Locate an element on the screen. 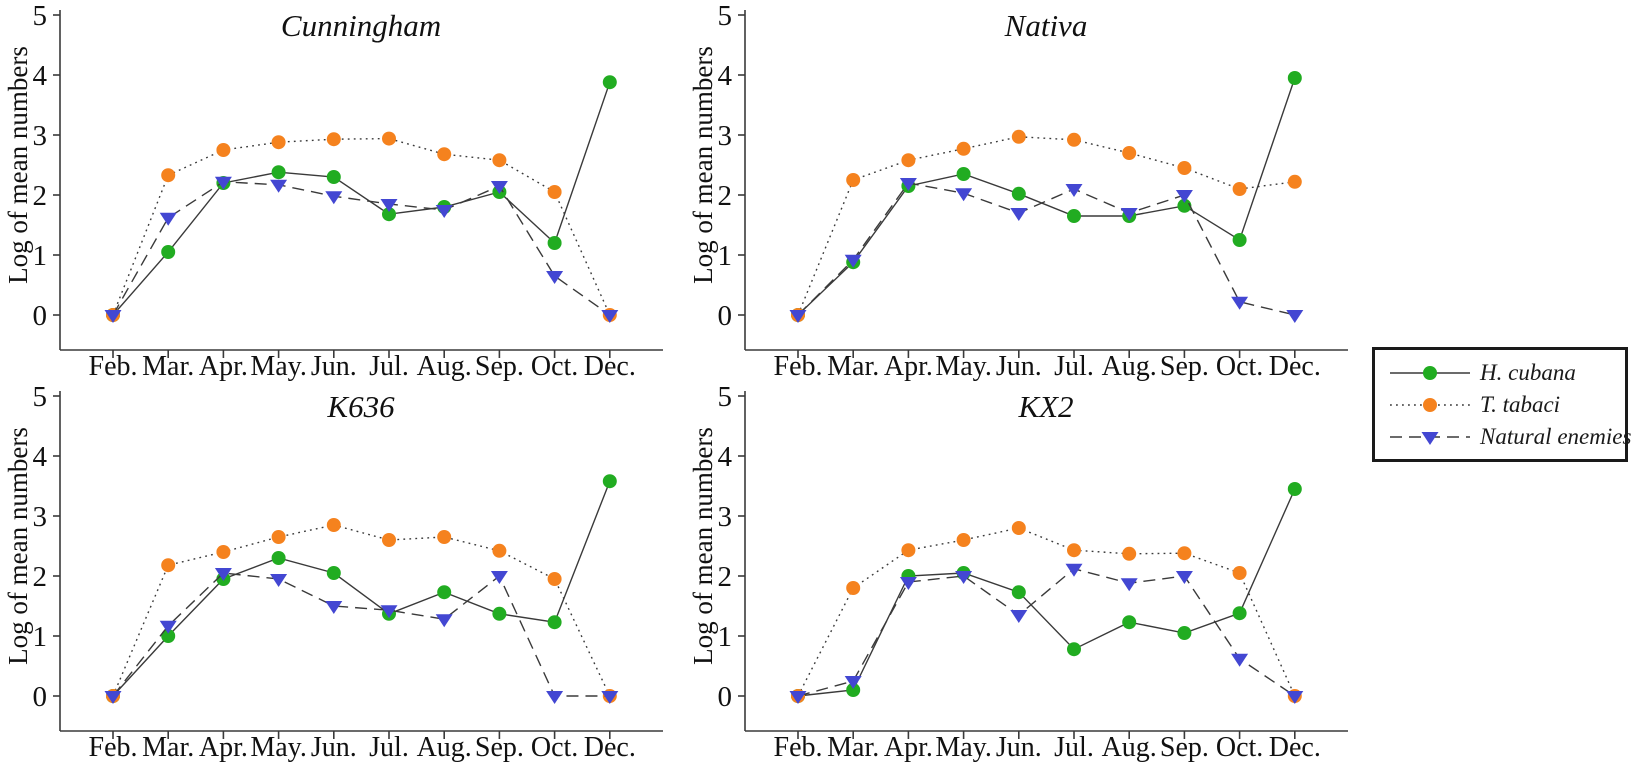 The width and height of the screenshot is (1632, 762). y-tick-label: 1 is located at coordinates (725, 637).